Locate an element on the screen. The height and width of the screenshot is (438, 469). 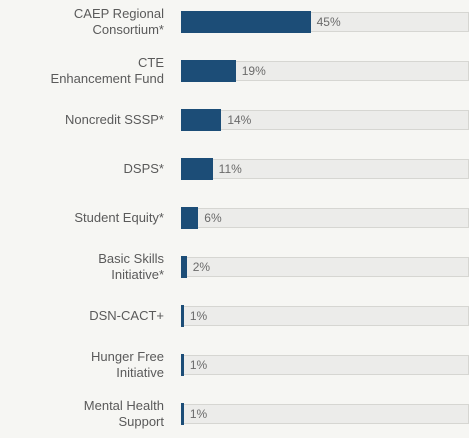
category-label: Student Equity* is located at coordinates (119, 217).